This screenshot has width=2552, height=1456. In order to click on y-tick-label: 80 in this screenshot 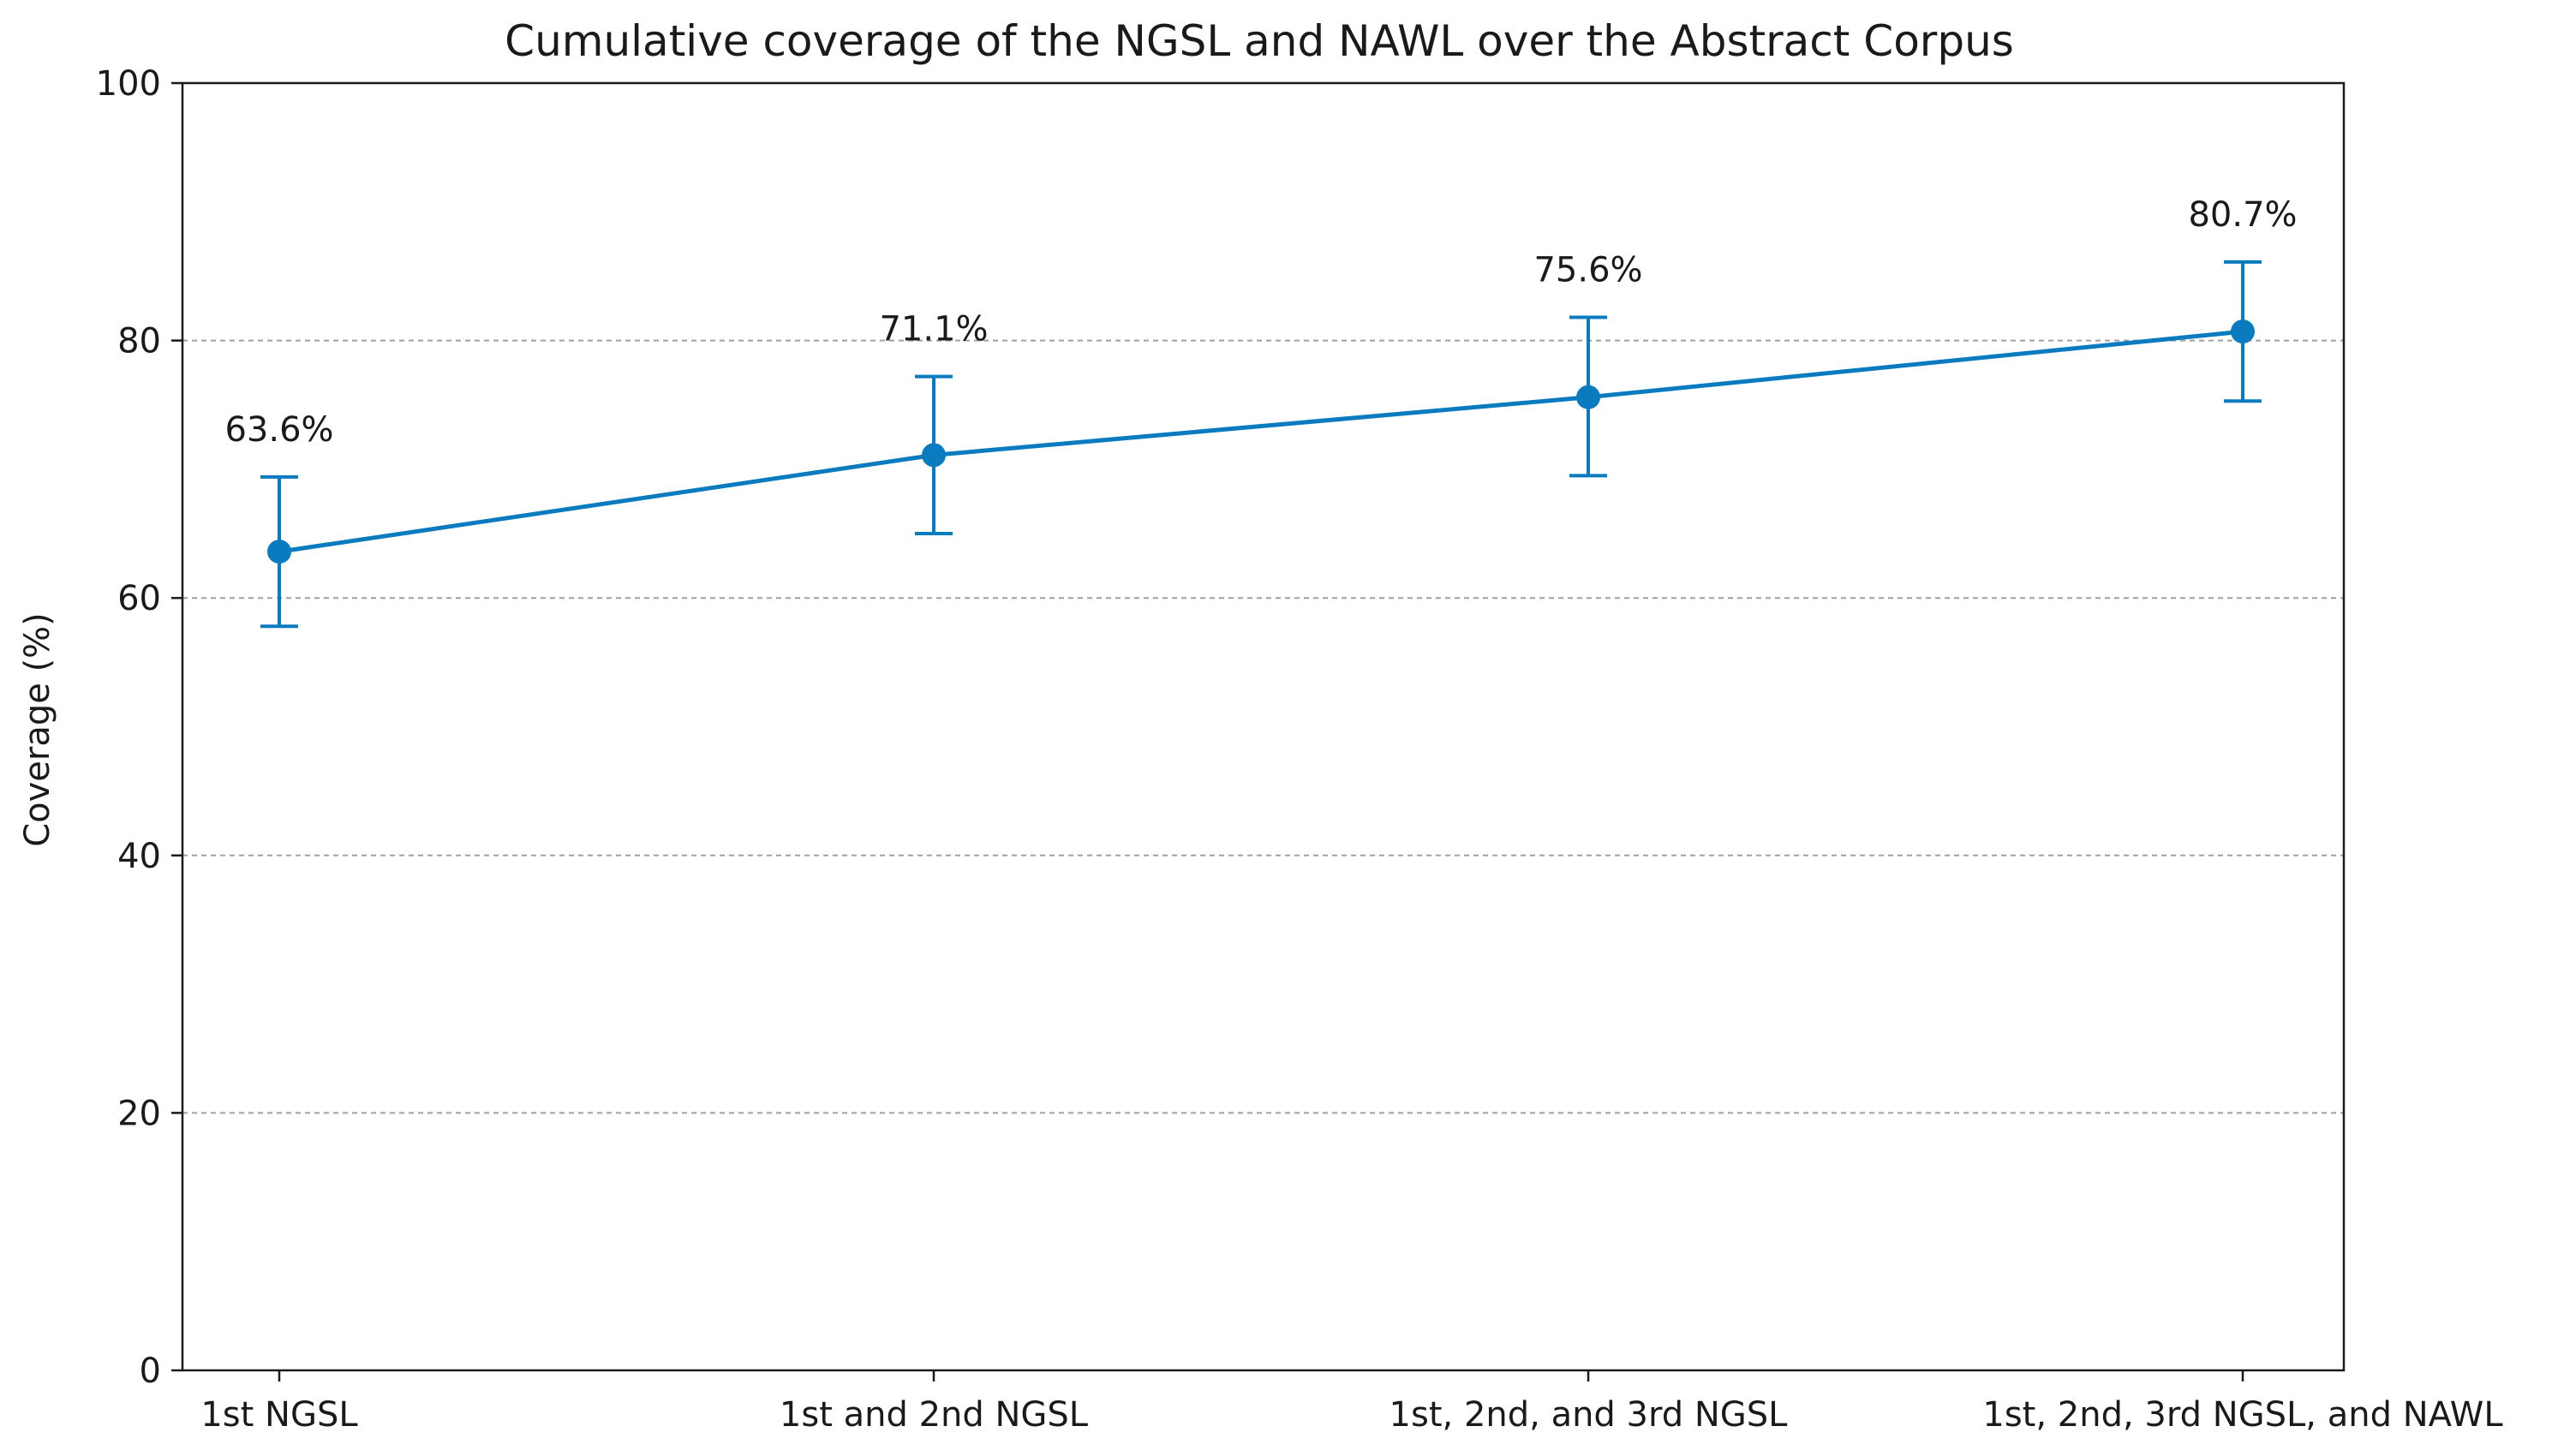, I will do `click(139, 341)`.